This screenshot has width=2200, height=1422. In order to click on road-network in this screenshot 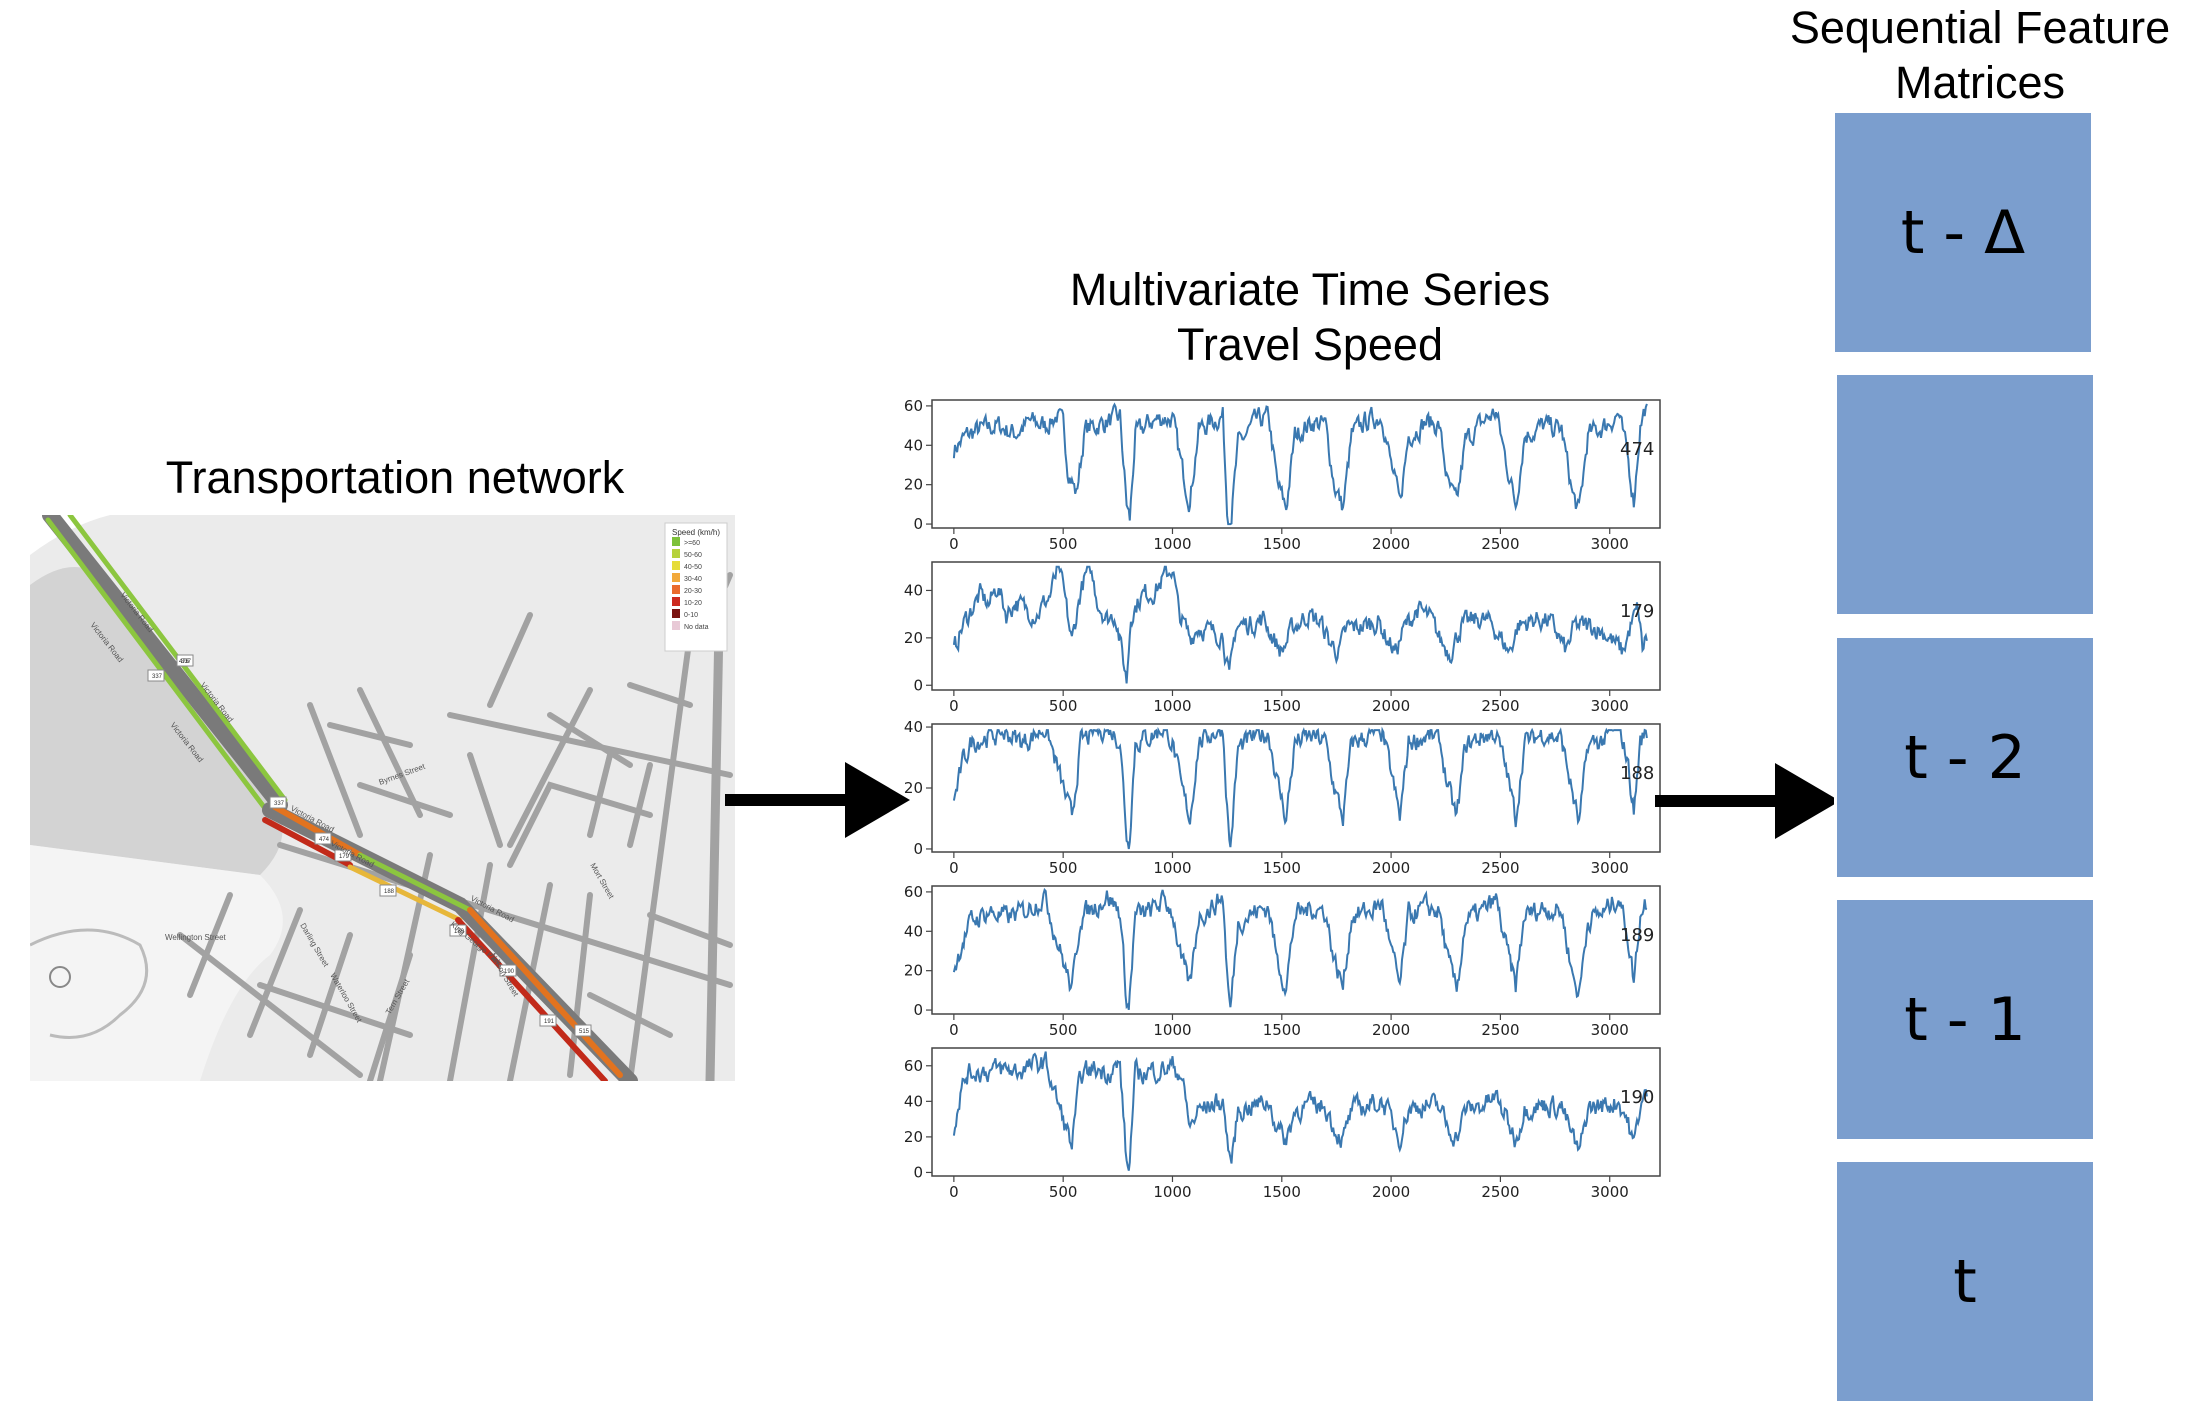, I will do `click(455, 825)`.